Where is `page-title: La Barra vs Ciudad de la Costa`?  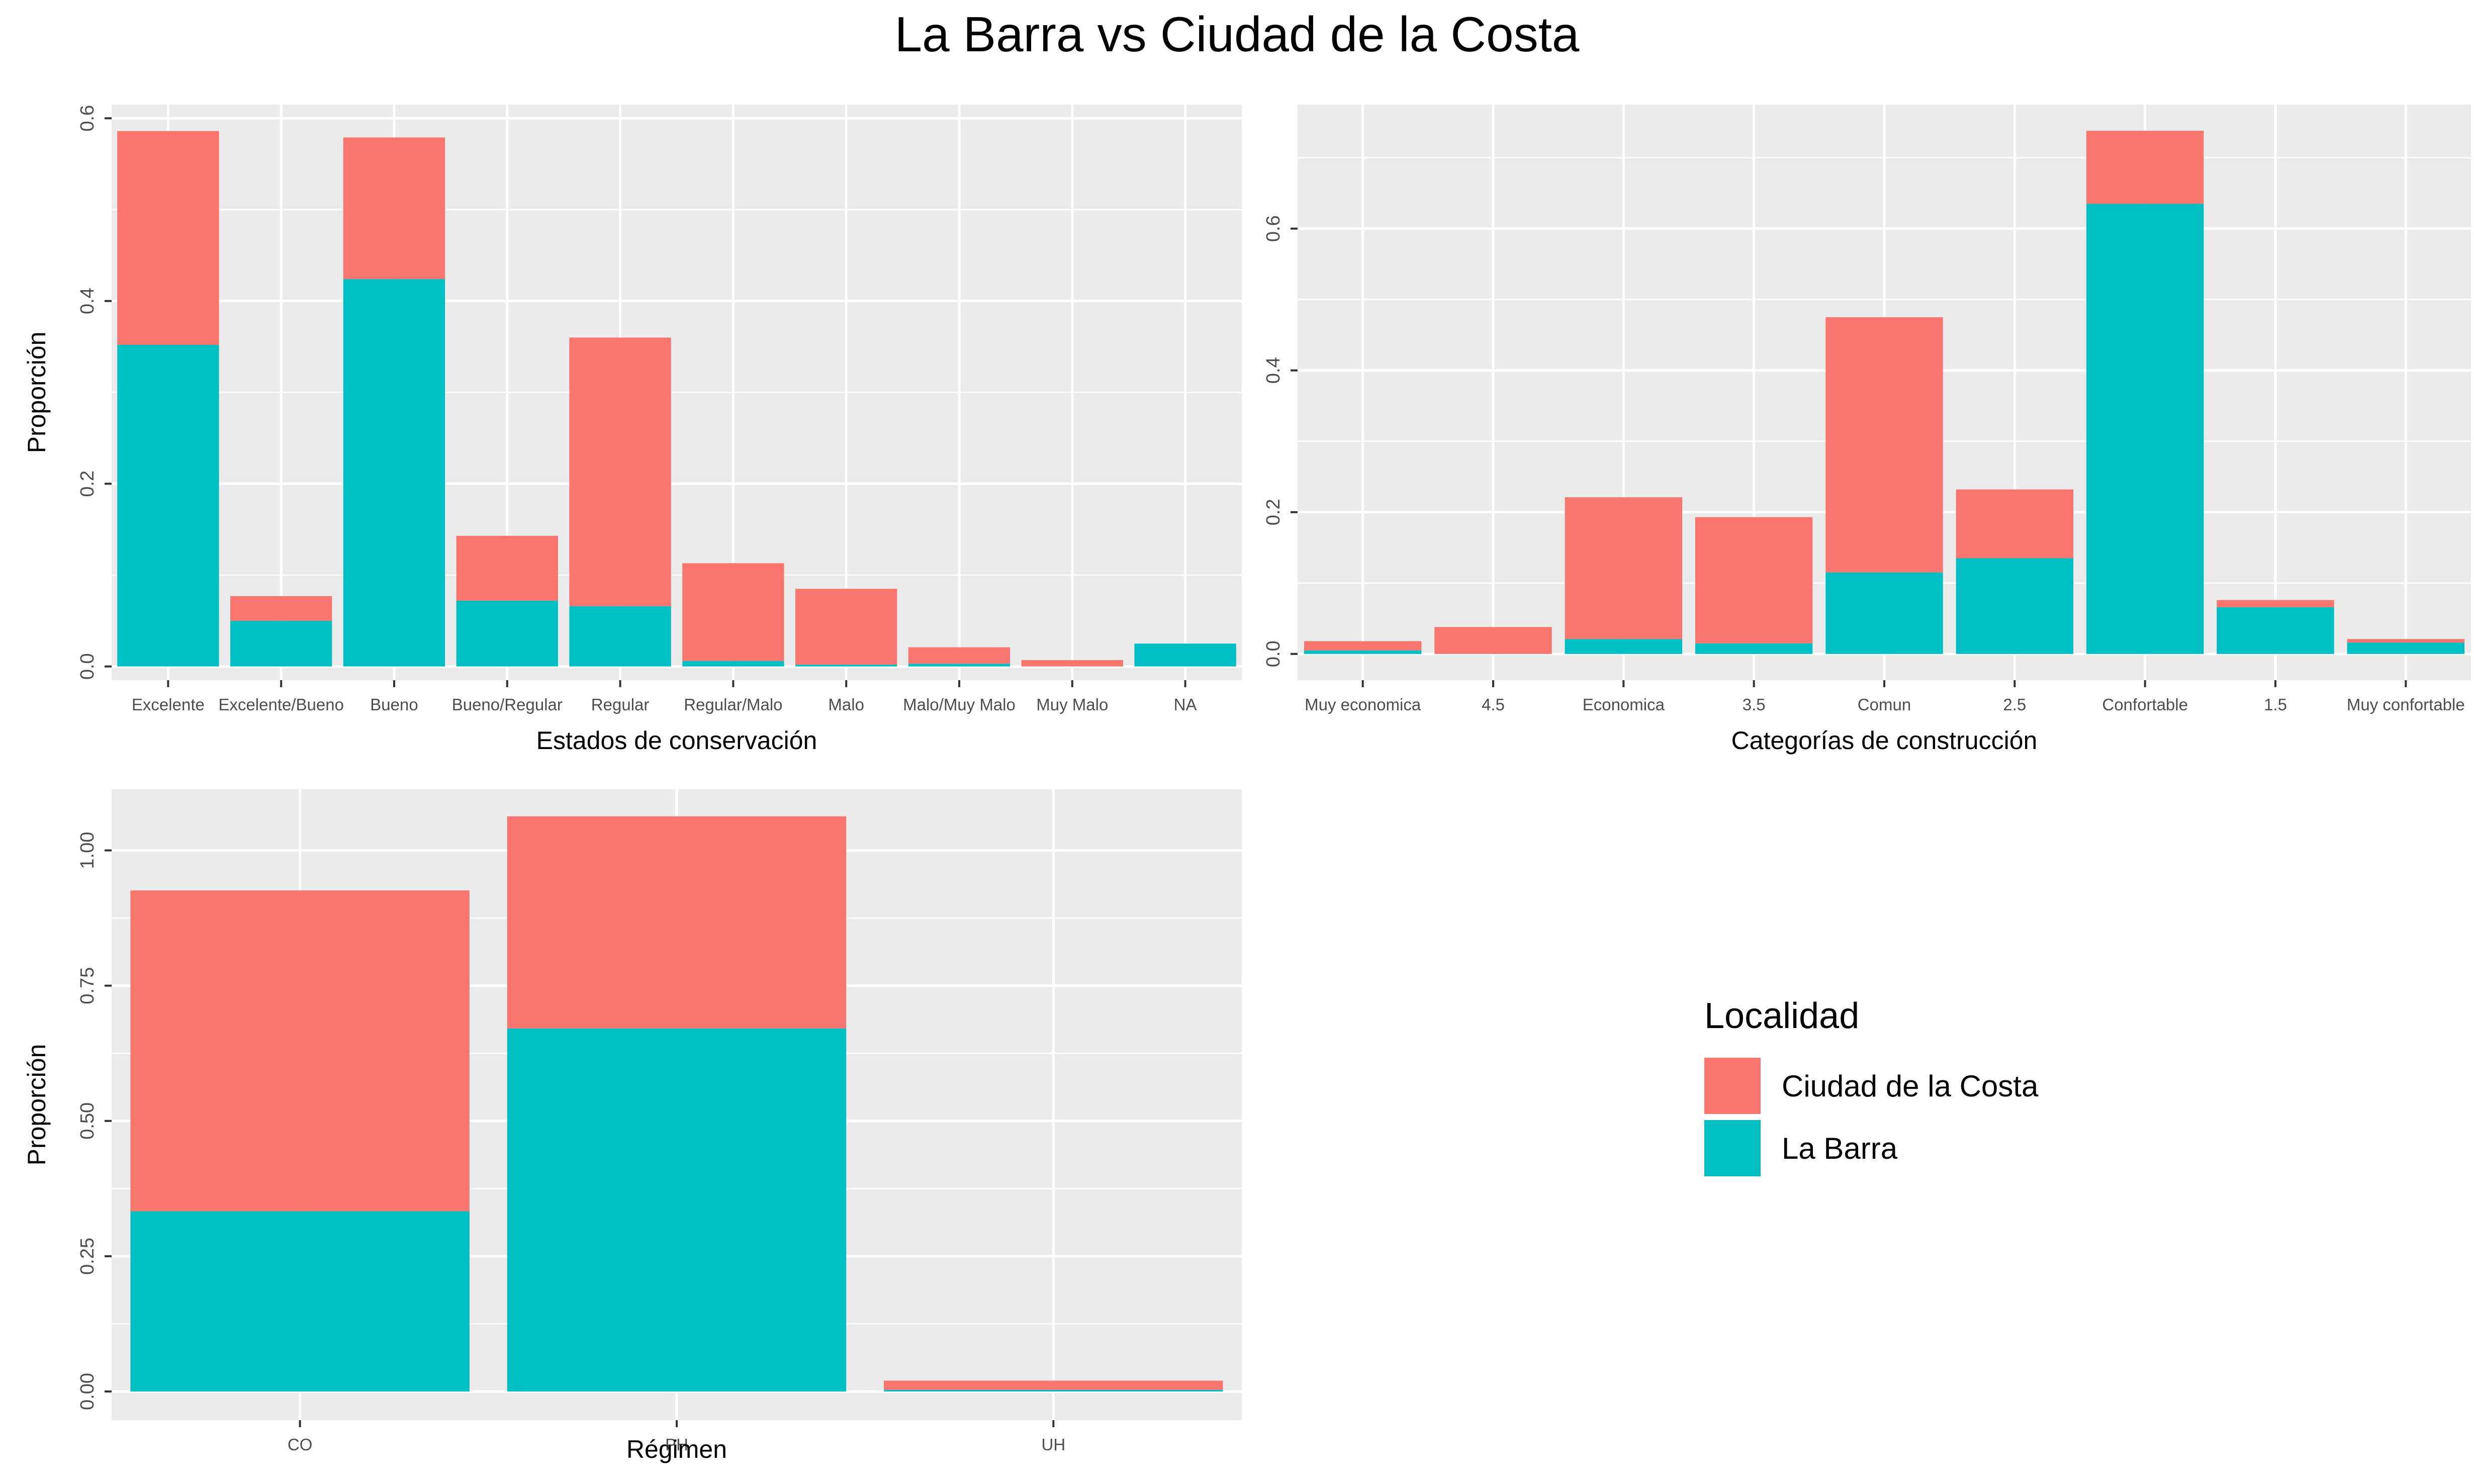
page-title: La Barra vs Ciudad de la Costa is located at coordinates (1237, 34).